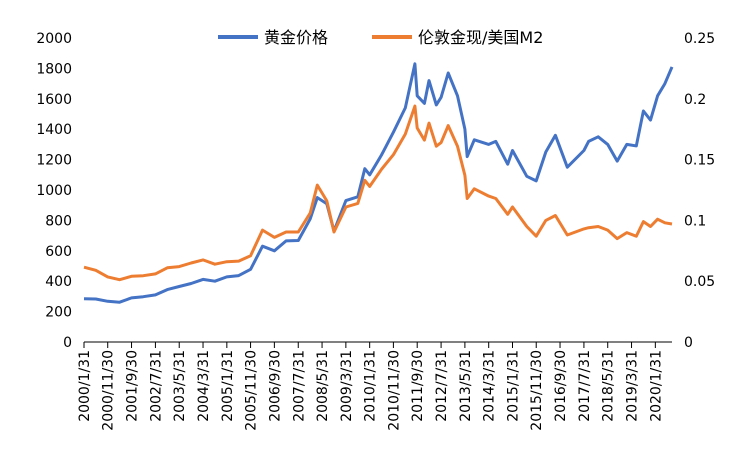 This screenshot has height=476, width=750. I want to click on y-left-tick-label: 600, so click(58, 252).